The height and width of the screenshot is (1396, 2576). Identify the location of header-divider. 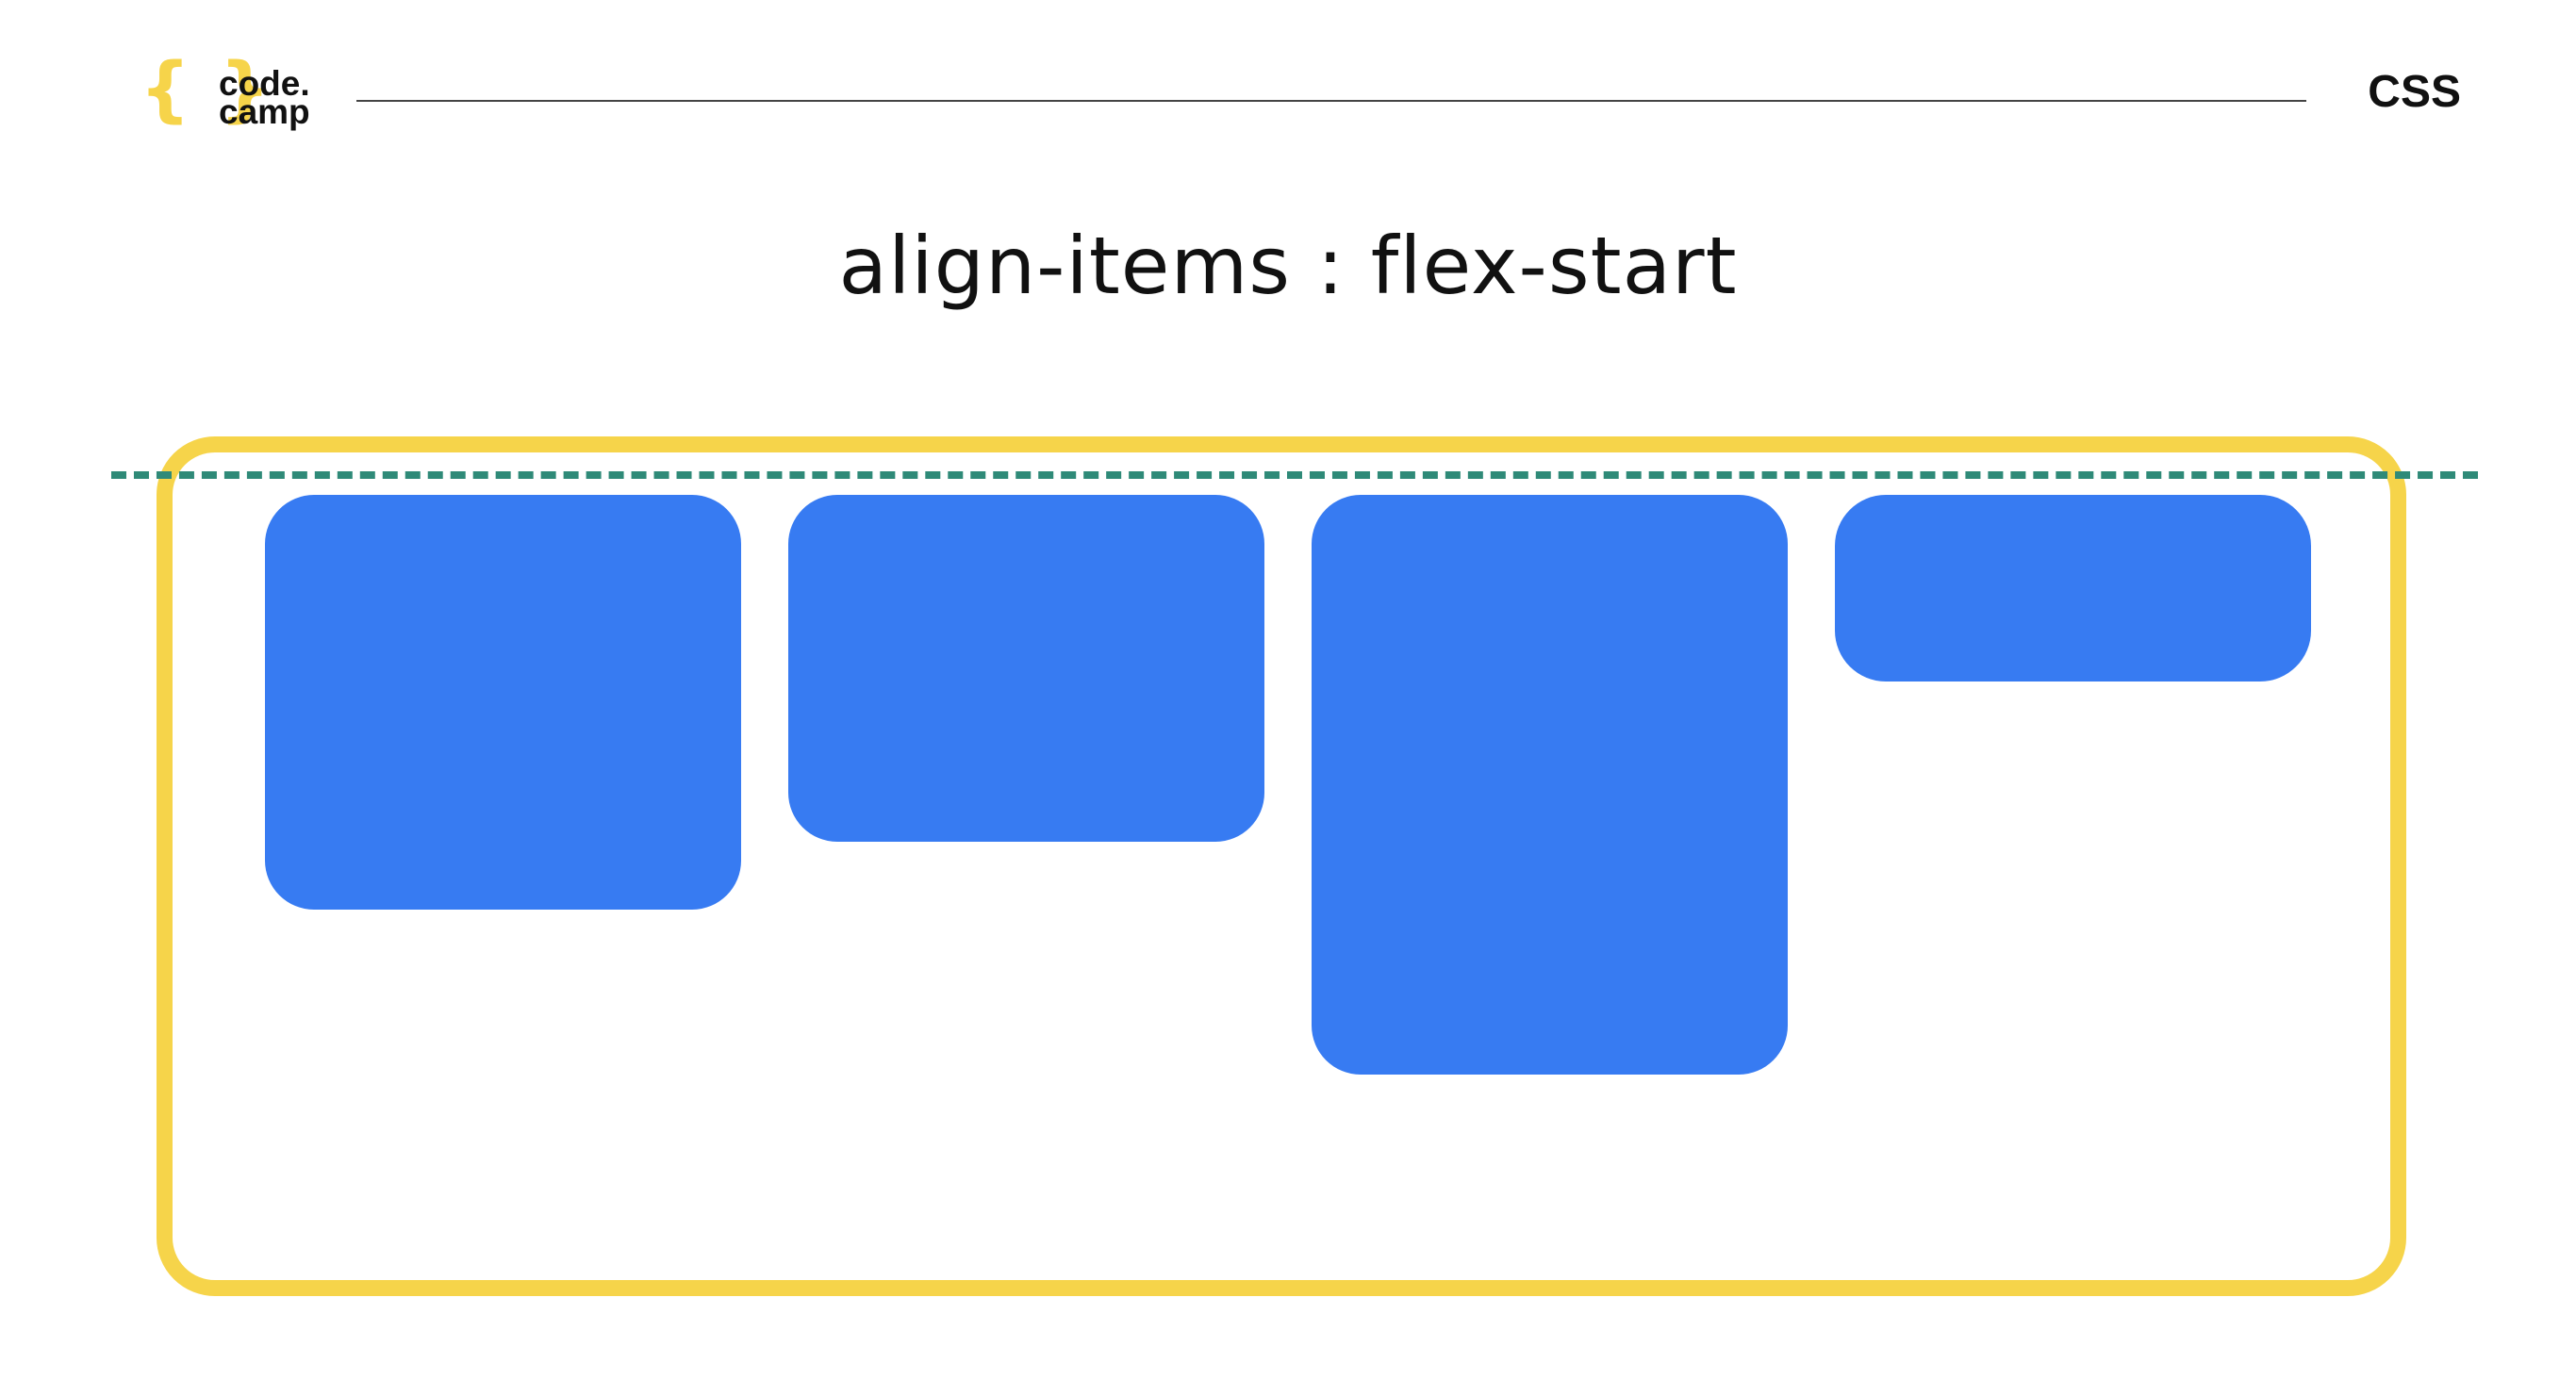
(1331, 101).